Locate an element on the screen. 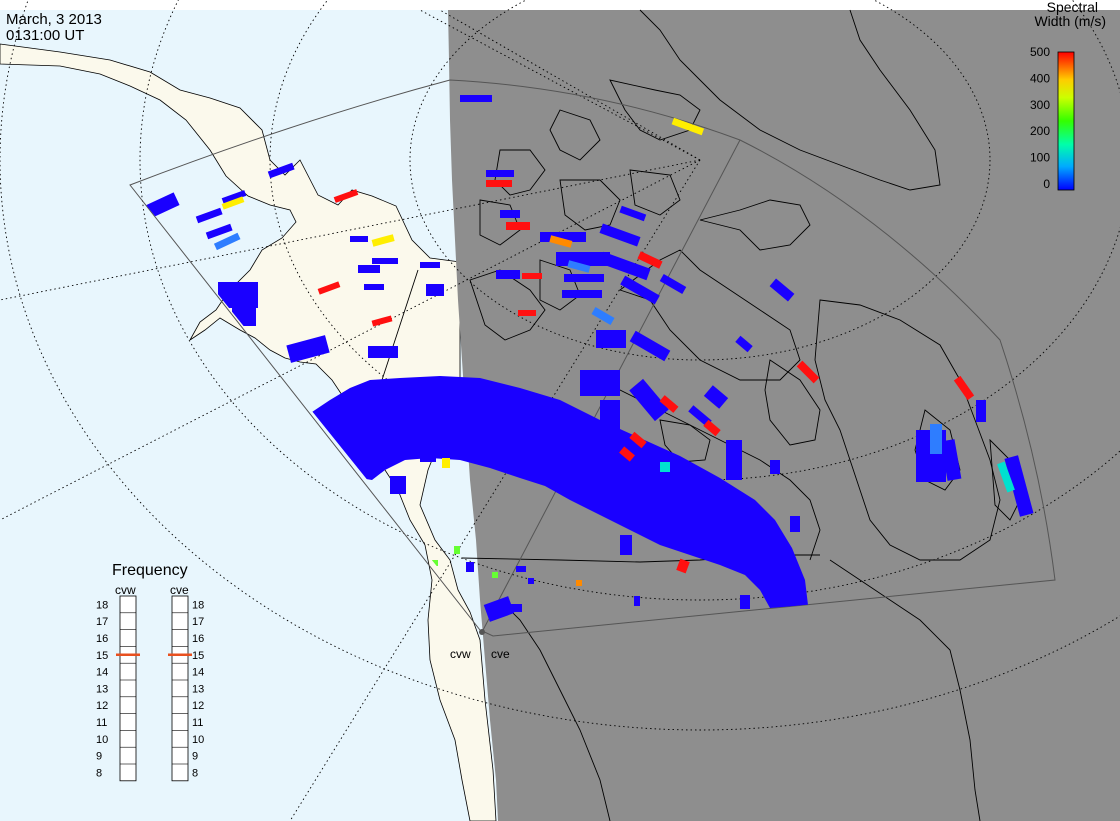 The height and width of the screenshot is (821, 1120). legend-color-bar is located at coordinates (1066, 121).